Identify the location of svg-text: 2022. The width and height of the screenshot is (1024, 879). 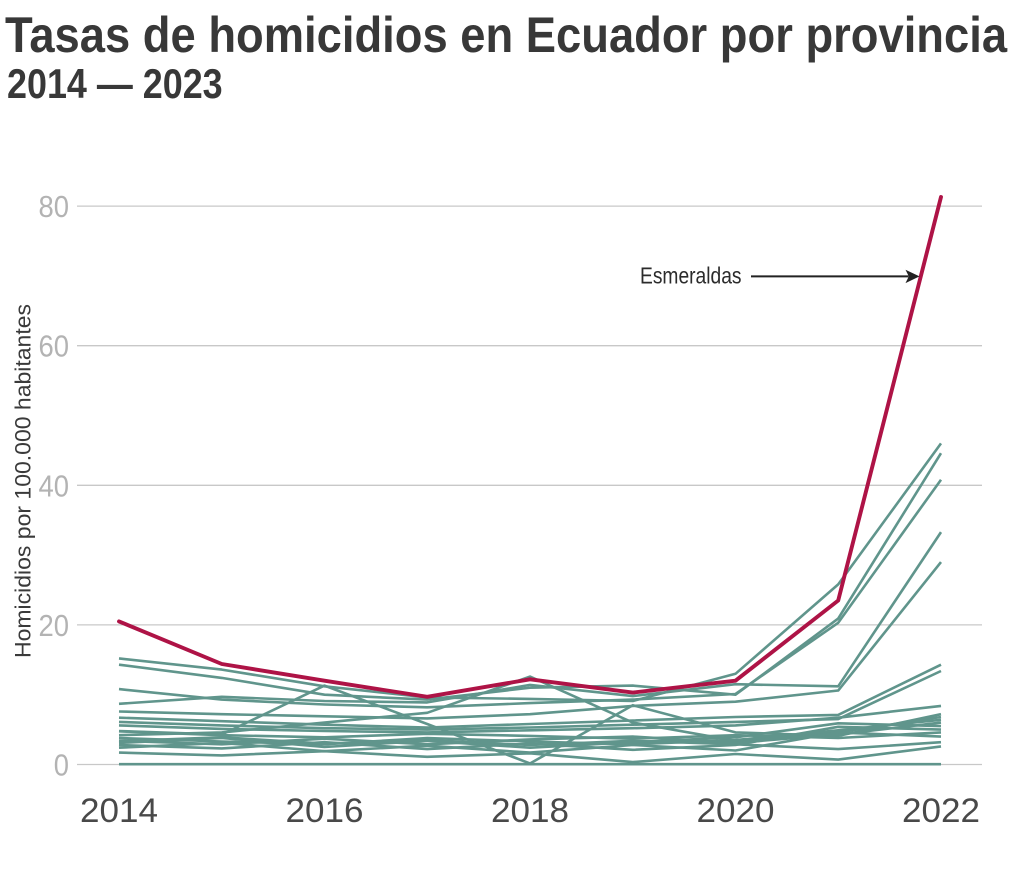
(941, 811).